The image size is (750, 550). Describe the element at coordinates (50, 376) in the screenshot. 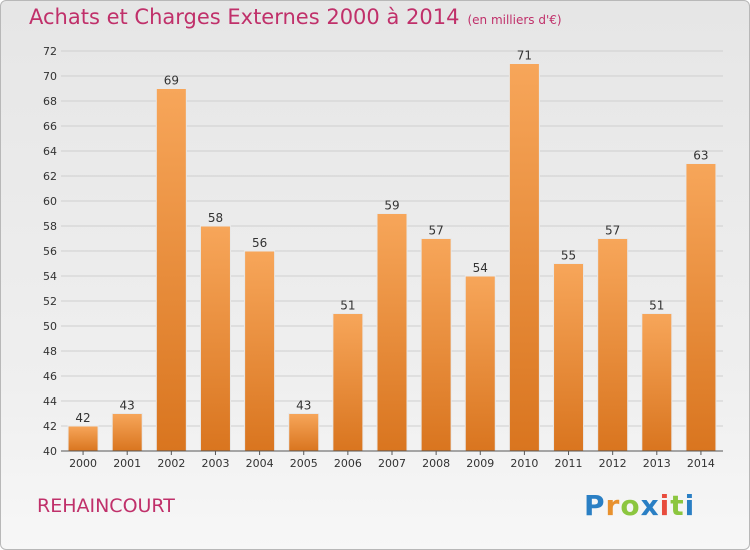

I see `y-tick-label: 46` at that location.